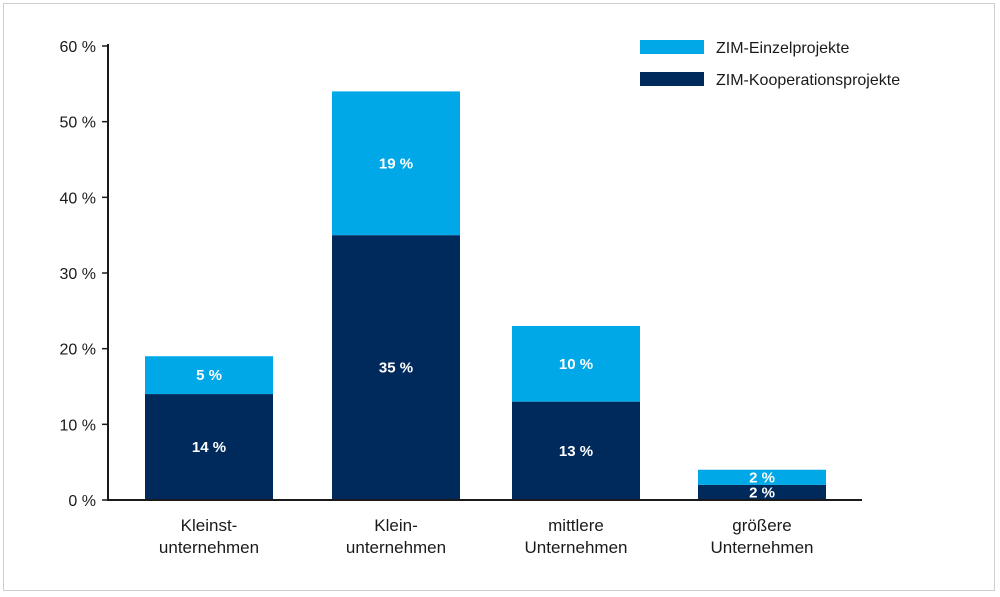 This screenshot has height=597, width=1000. Describe the element at coordinates (761, 536) in the screenshot. I see `x-category-label-3: größere Unternehmen` at that location.